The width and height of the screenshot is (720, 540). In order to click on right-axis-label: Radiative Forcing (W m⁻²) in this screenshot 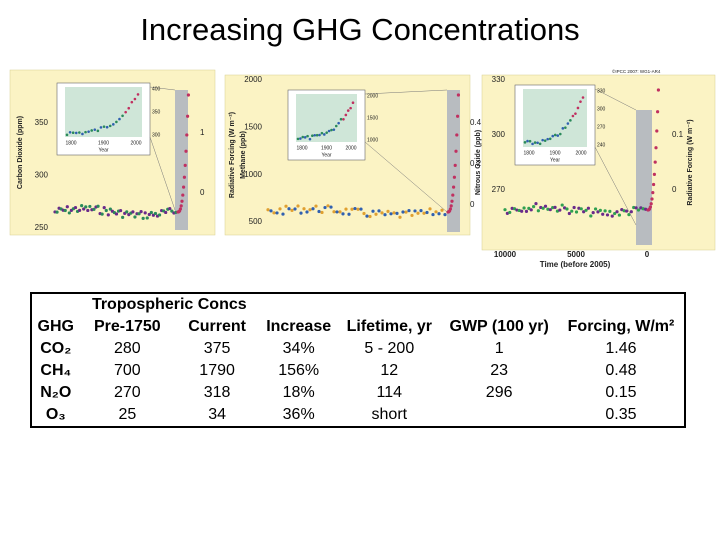, I will do `click(690, 162)`.